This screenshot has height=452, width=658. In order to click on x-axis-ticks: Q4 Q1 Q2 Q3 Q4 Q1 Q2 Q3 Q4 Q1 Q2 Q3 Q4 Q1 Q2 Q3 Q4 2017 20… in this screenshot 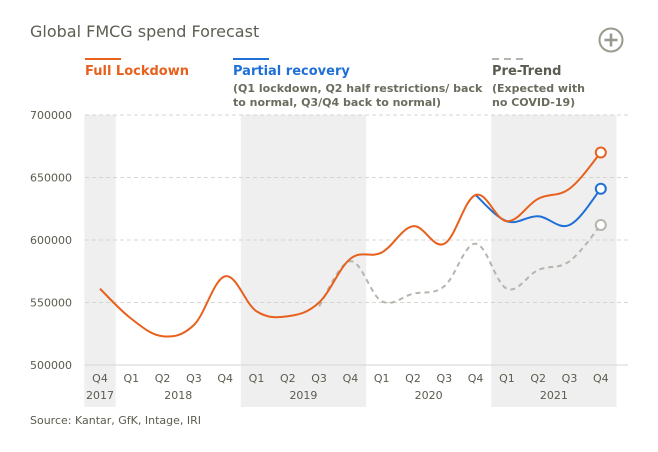, I will do `click(347, 387)`.